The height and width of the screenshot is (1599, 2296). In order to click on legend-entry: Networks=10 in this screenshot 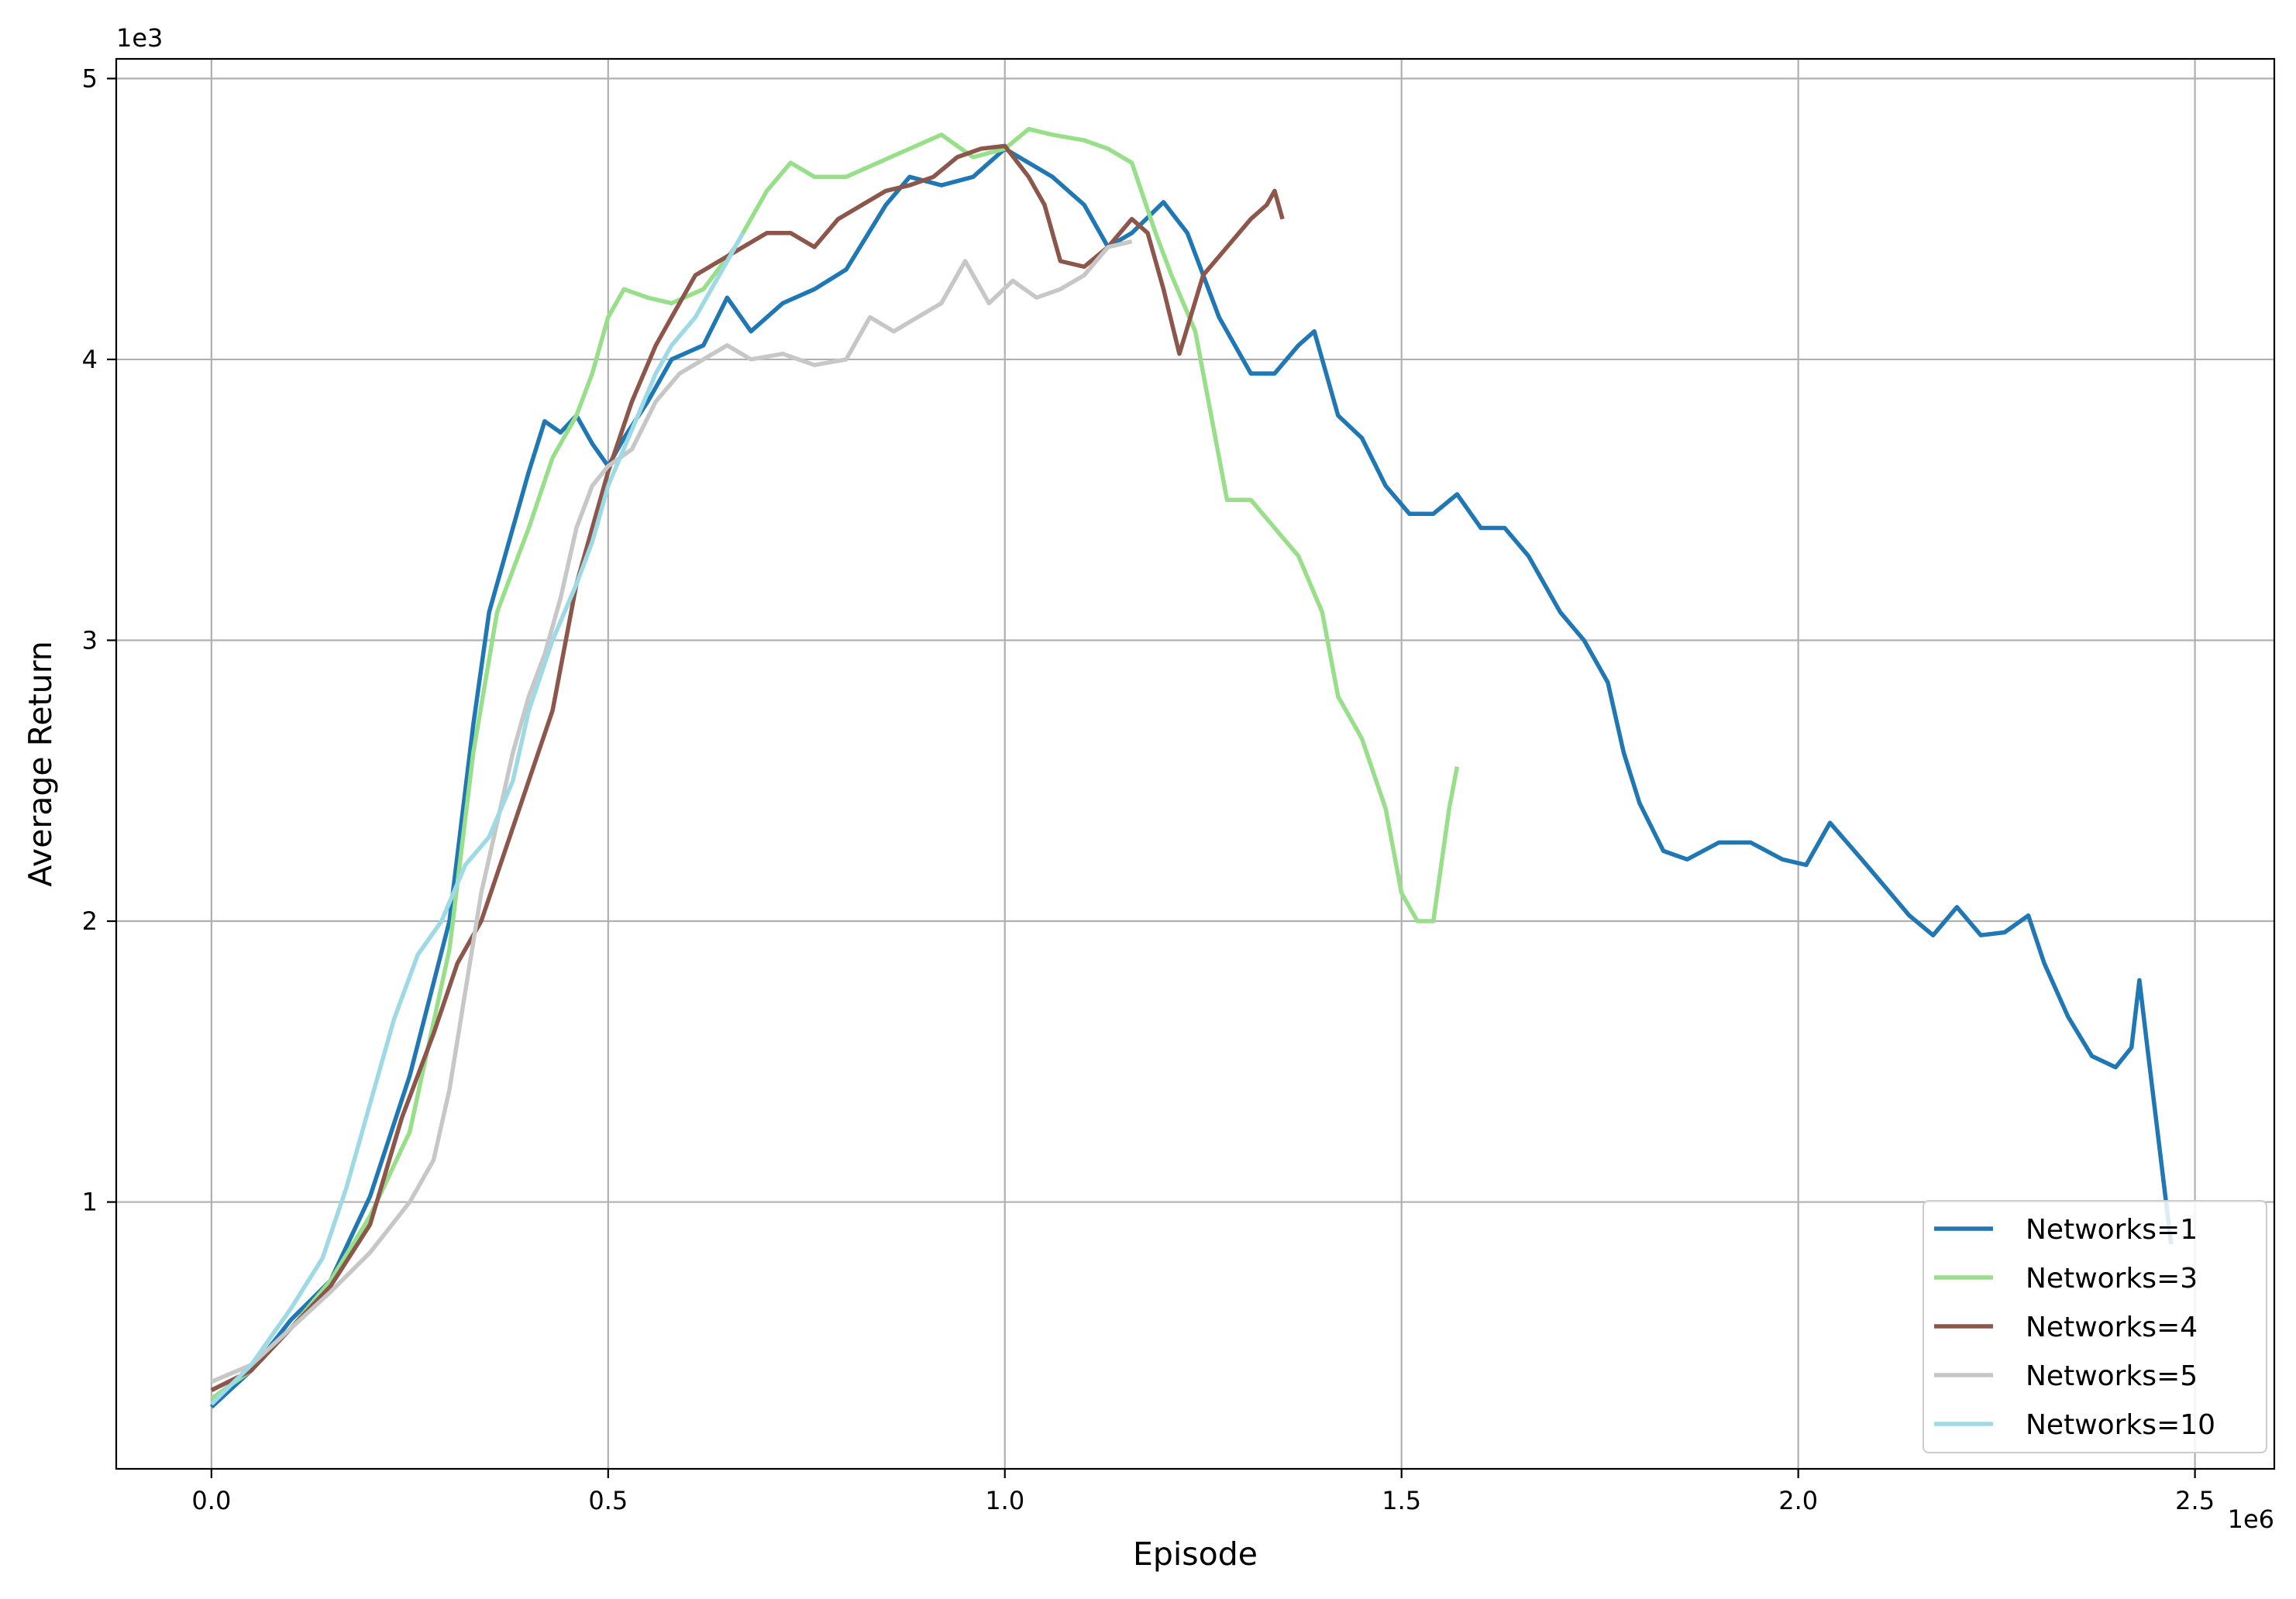, I will do `click(2120, 1425)`.